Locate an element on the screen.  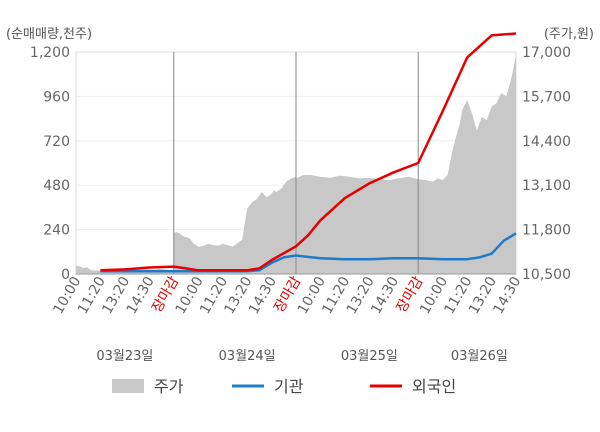
left-tick-label: 240 is located at coordinates (56, 231).